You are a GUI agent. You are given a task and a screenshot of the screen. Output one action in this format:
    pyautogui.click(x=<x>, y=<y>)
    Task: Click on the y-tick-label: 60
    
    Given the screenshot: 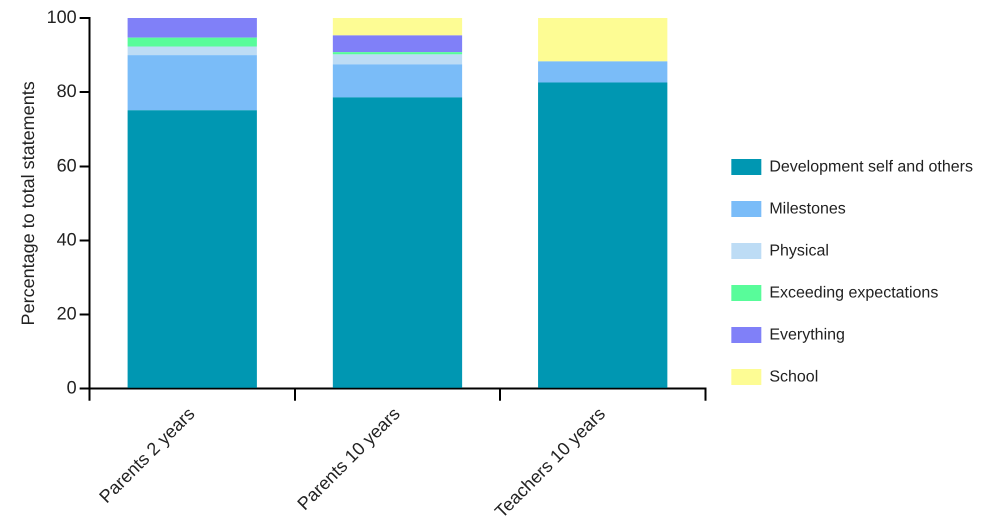 What is the action you would take?
    pyautogui.click(x=66, y=165)
    